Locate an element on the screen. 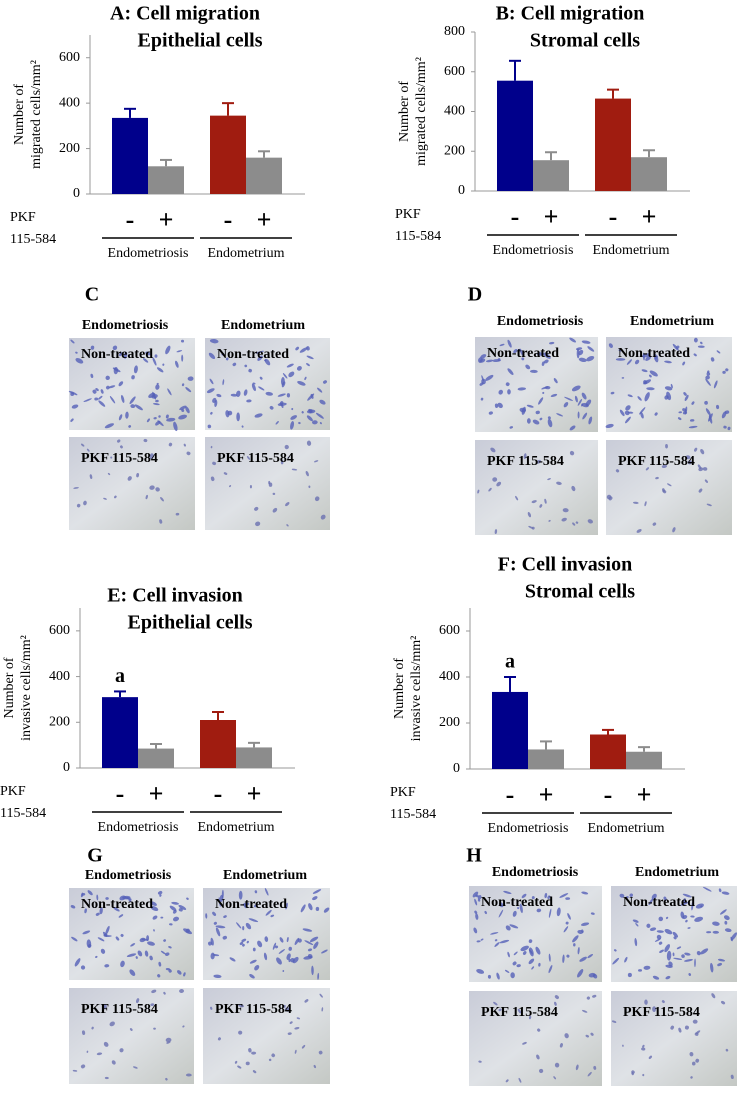 This screenshot has width=744, height=1114. treatment-label: PKF is located at coordinates (408, 214).